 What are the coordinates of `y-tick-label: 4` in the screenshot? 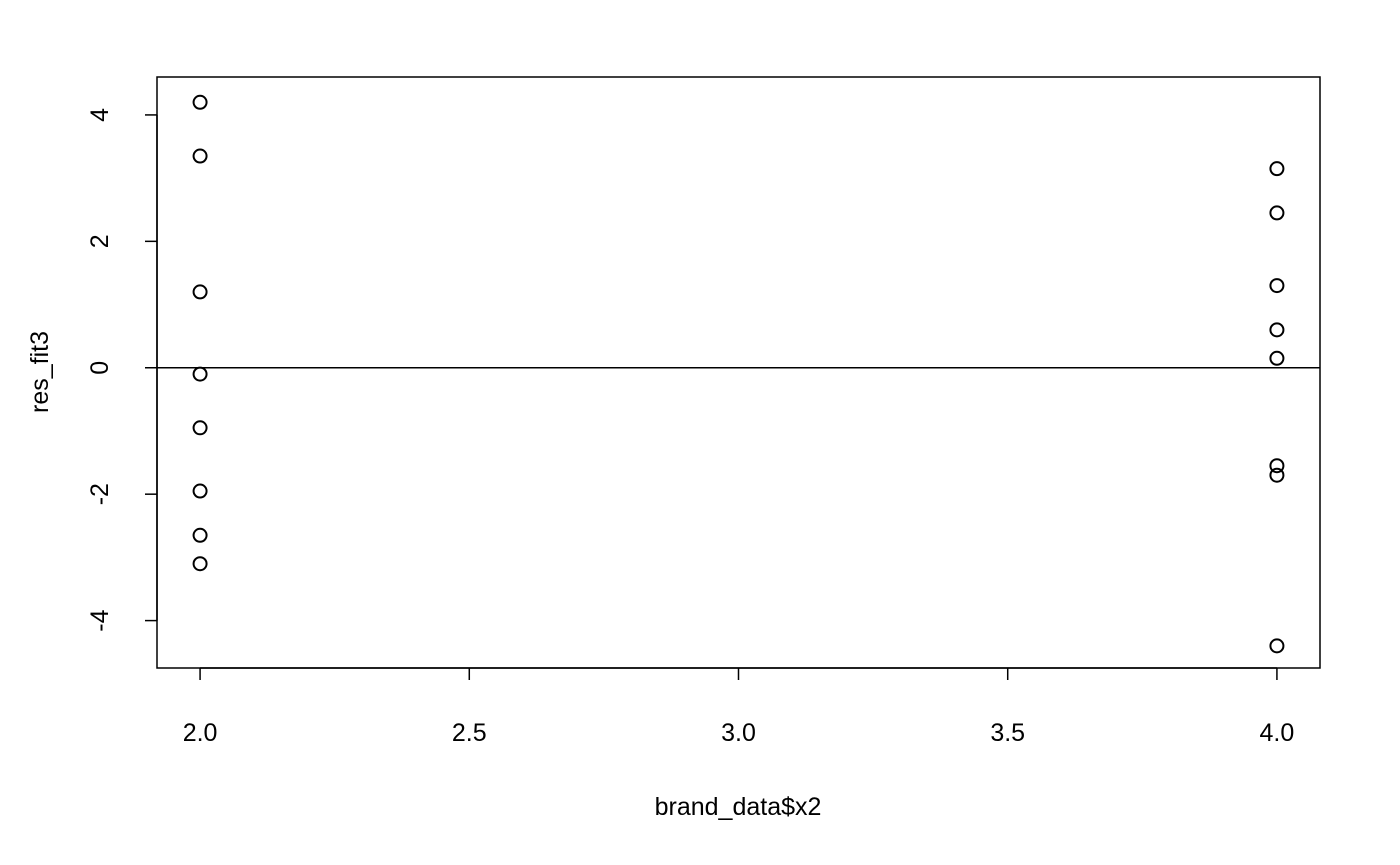 It's located at (100, 115).